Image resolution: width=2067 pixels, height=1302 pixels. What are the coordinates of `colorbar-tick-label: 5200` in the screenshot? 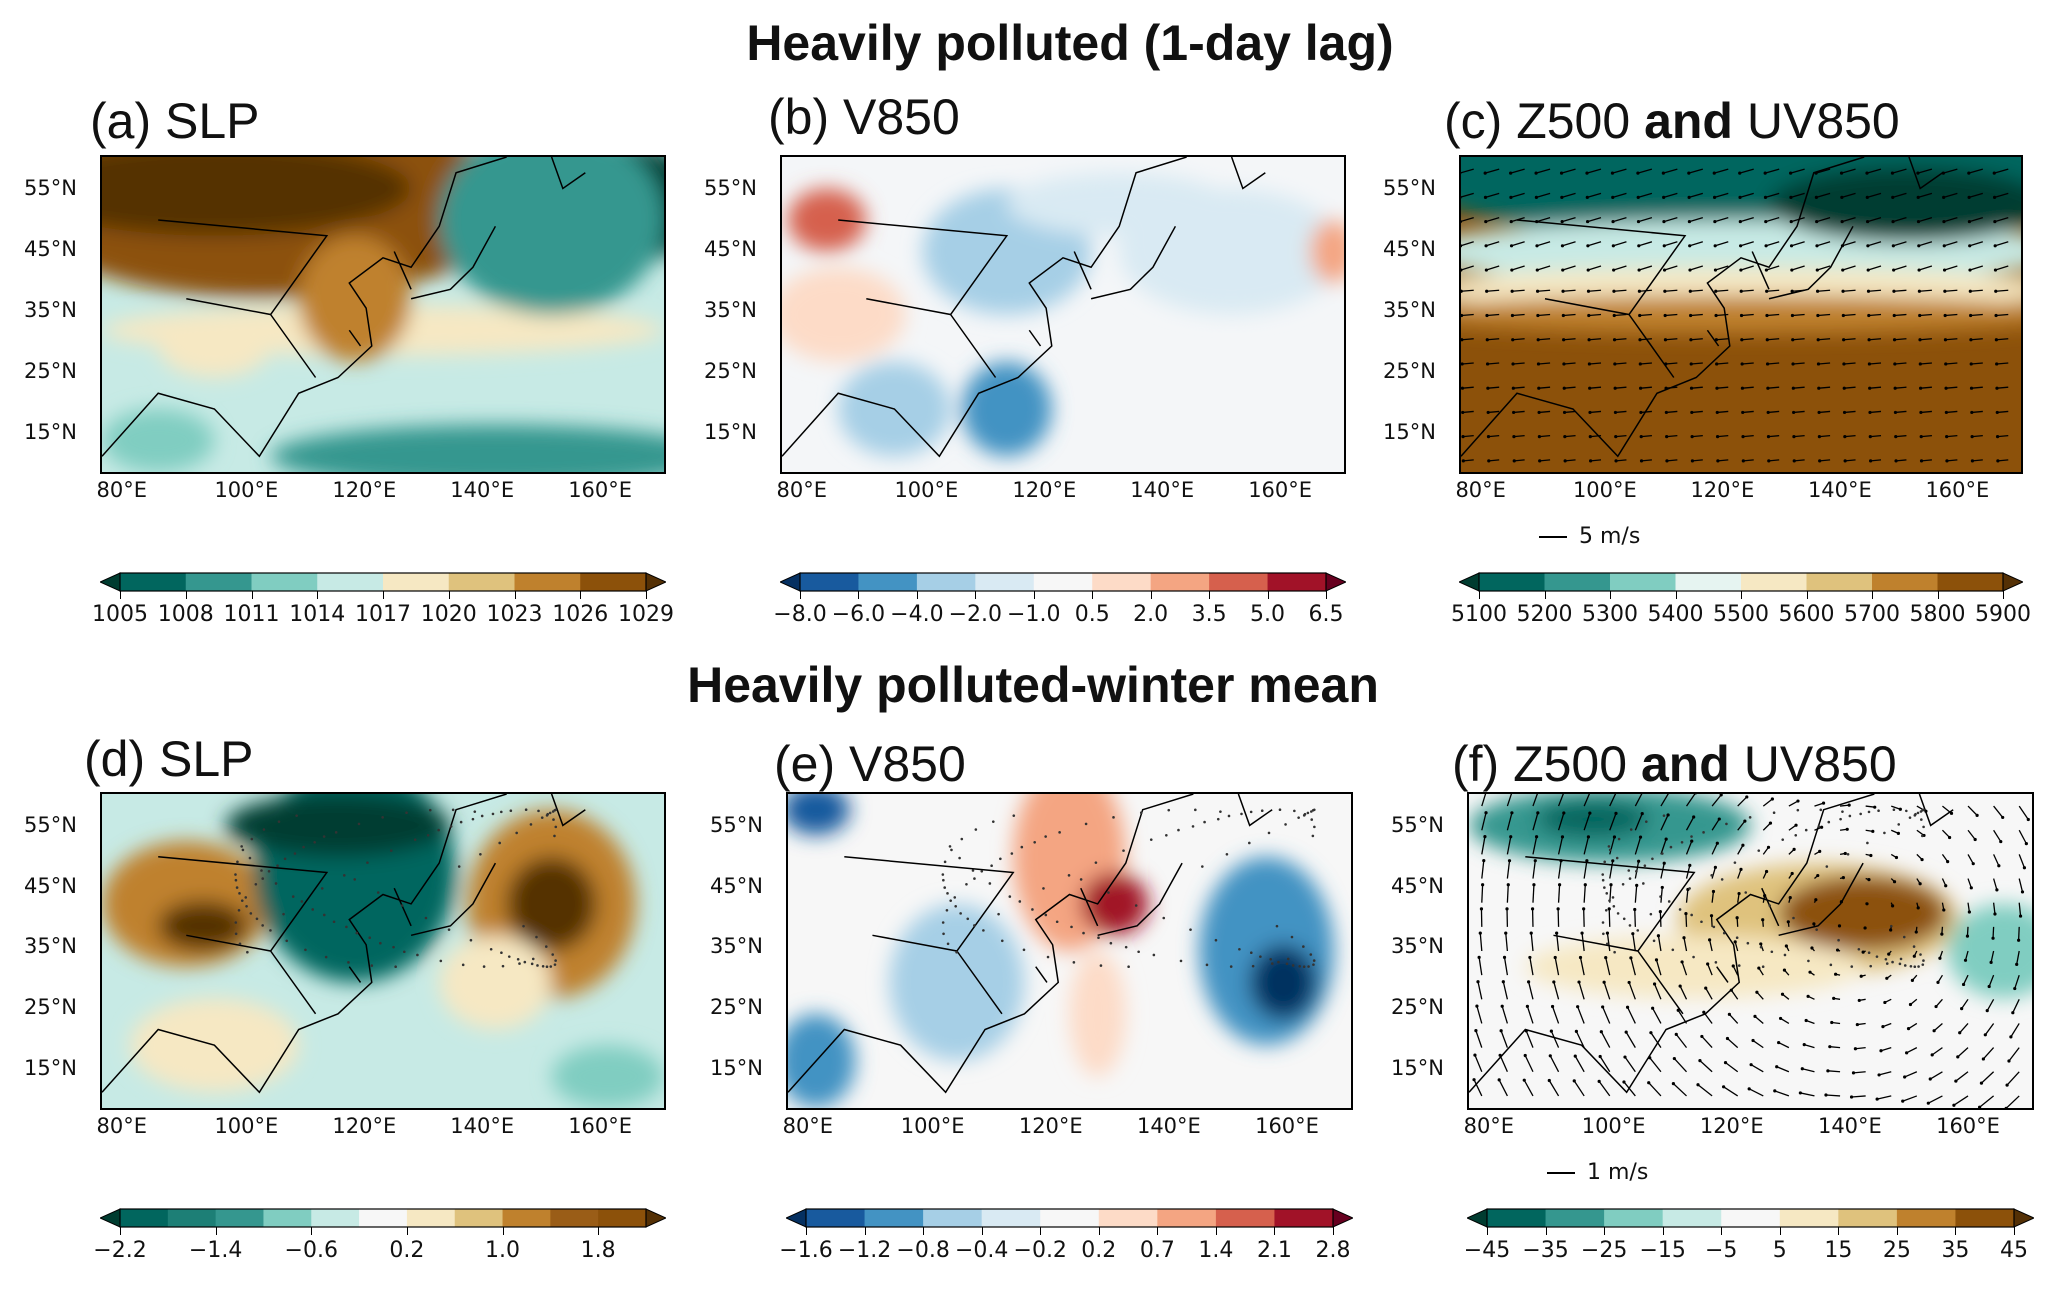 It's located at (1544, 614).